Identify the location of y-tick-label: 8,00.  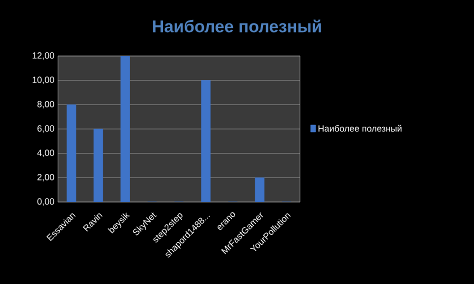
(45, 104).